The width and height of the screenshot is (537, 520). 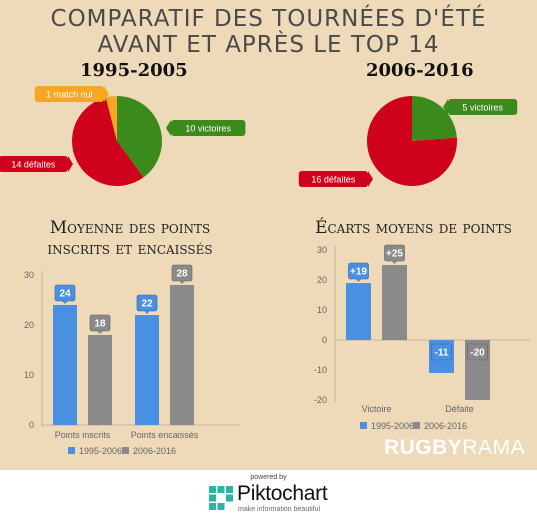 What do you see at coordinates (413, 228) in the screenshot?
I see `bar2-title: Écarts moyens de points` at bounding box center [413, 228].